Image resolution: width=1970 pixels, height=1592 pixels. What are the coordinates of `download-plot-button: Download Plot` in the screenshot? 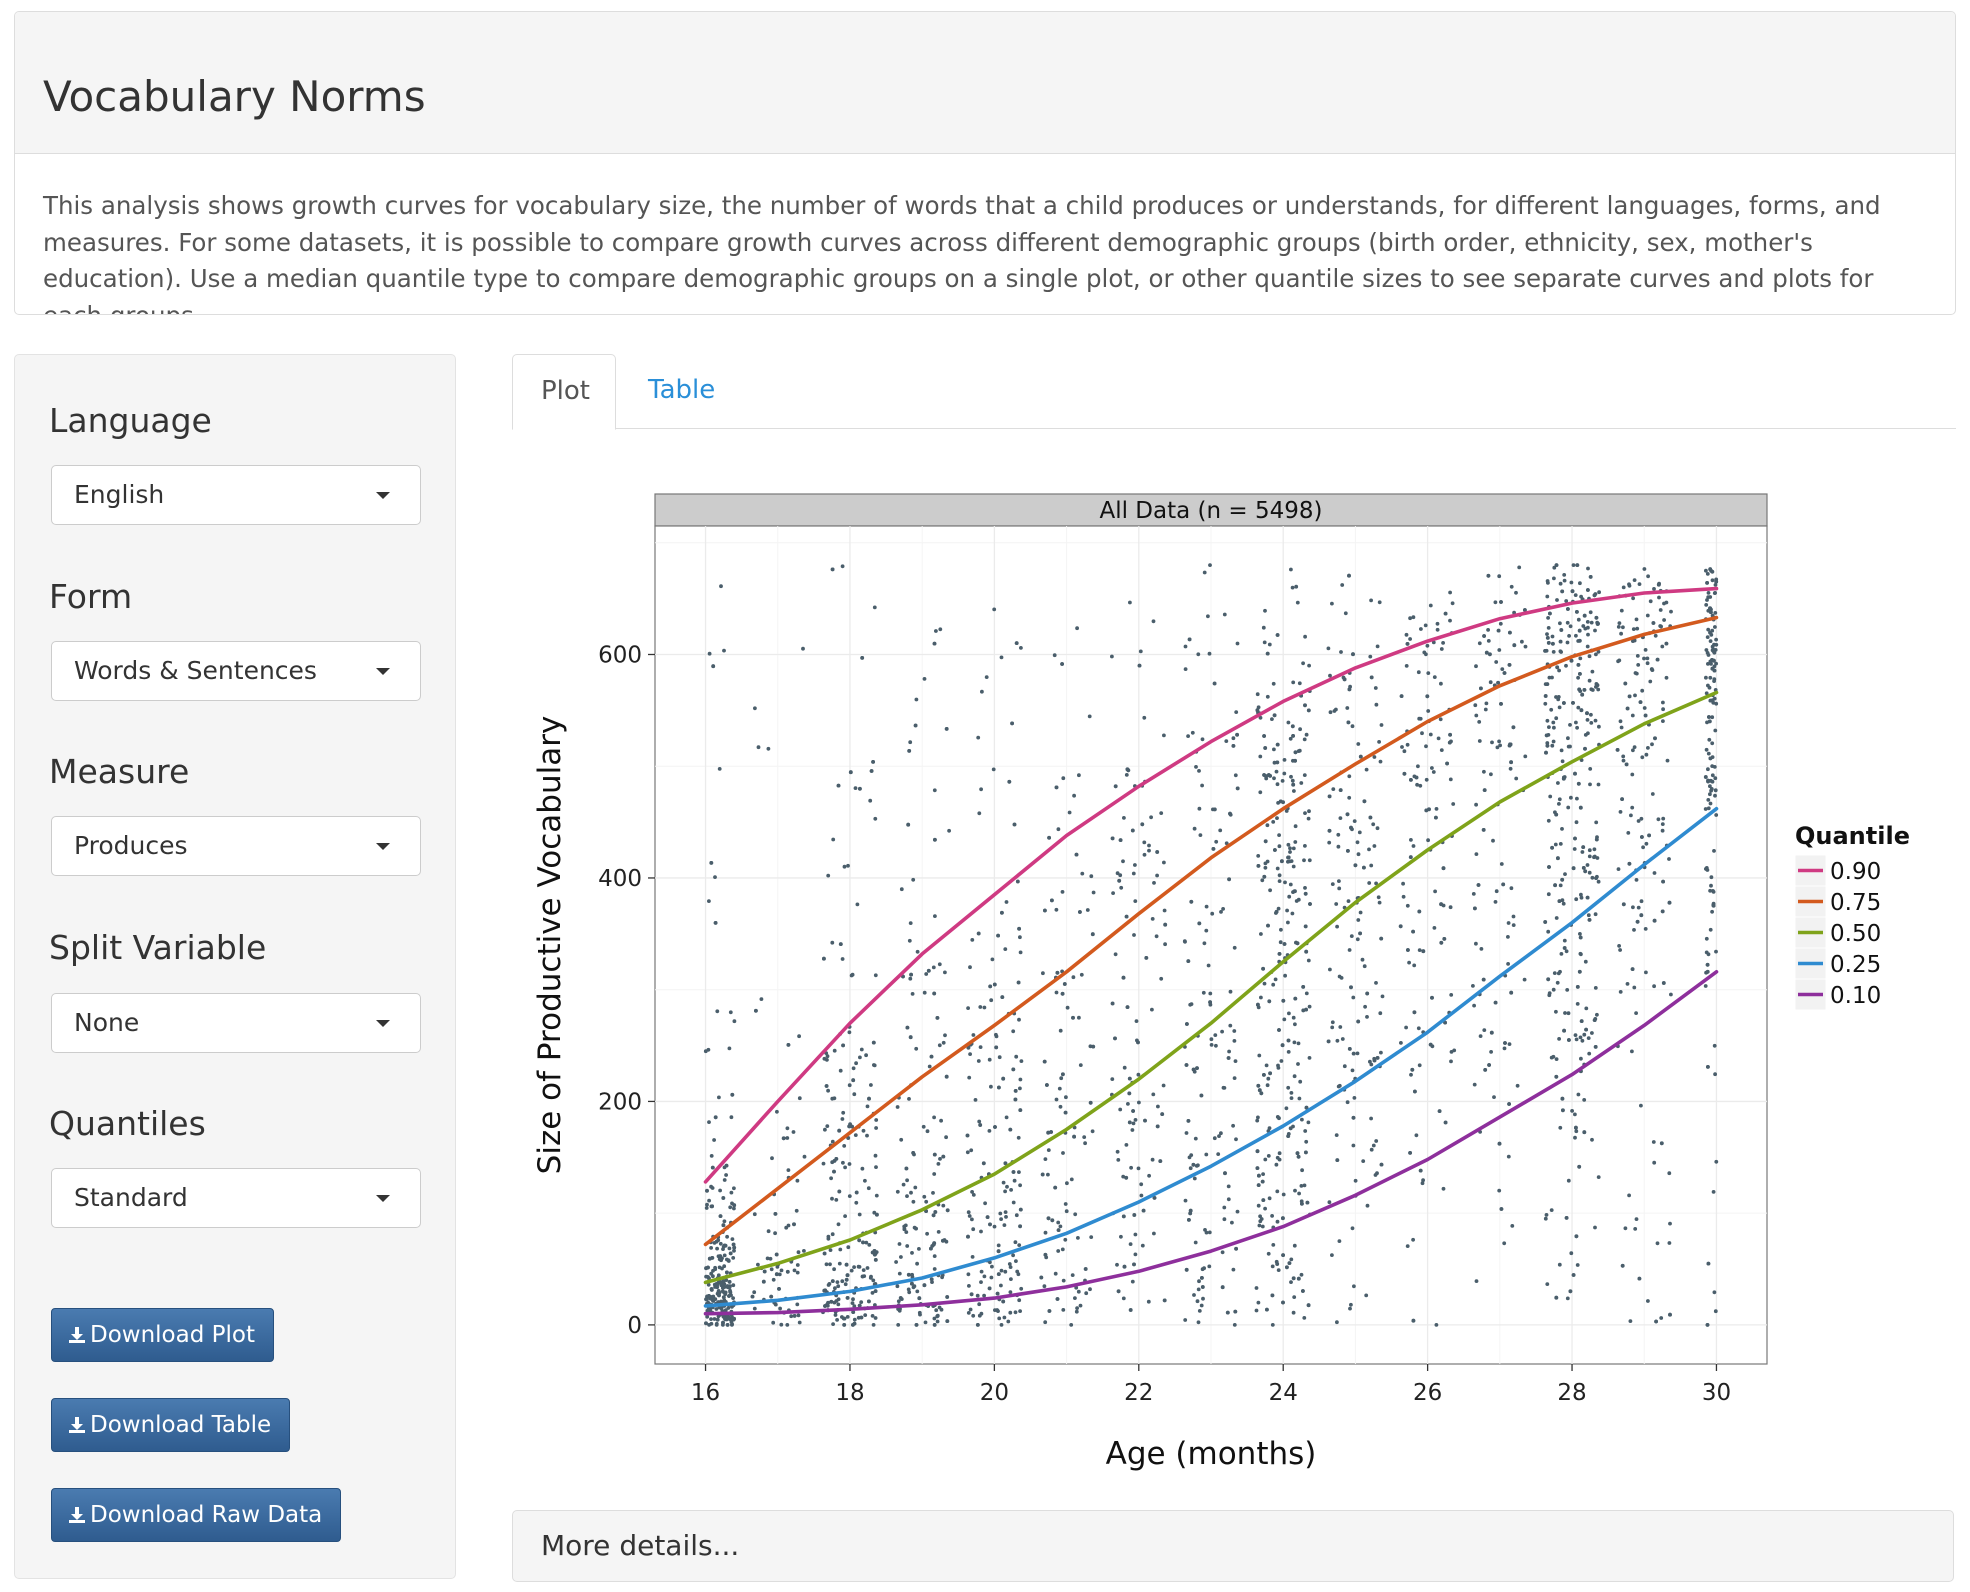 It's located at (162, 1335).